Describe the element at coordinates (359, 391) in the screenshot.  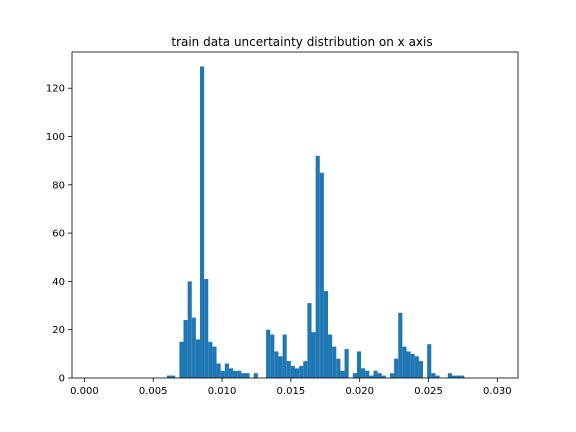
I see `x-tick-label: 0.020` at that location.